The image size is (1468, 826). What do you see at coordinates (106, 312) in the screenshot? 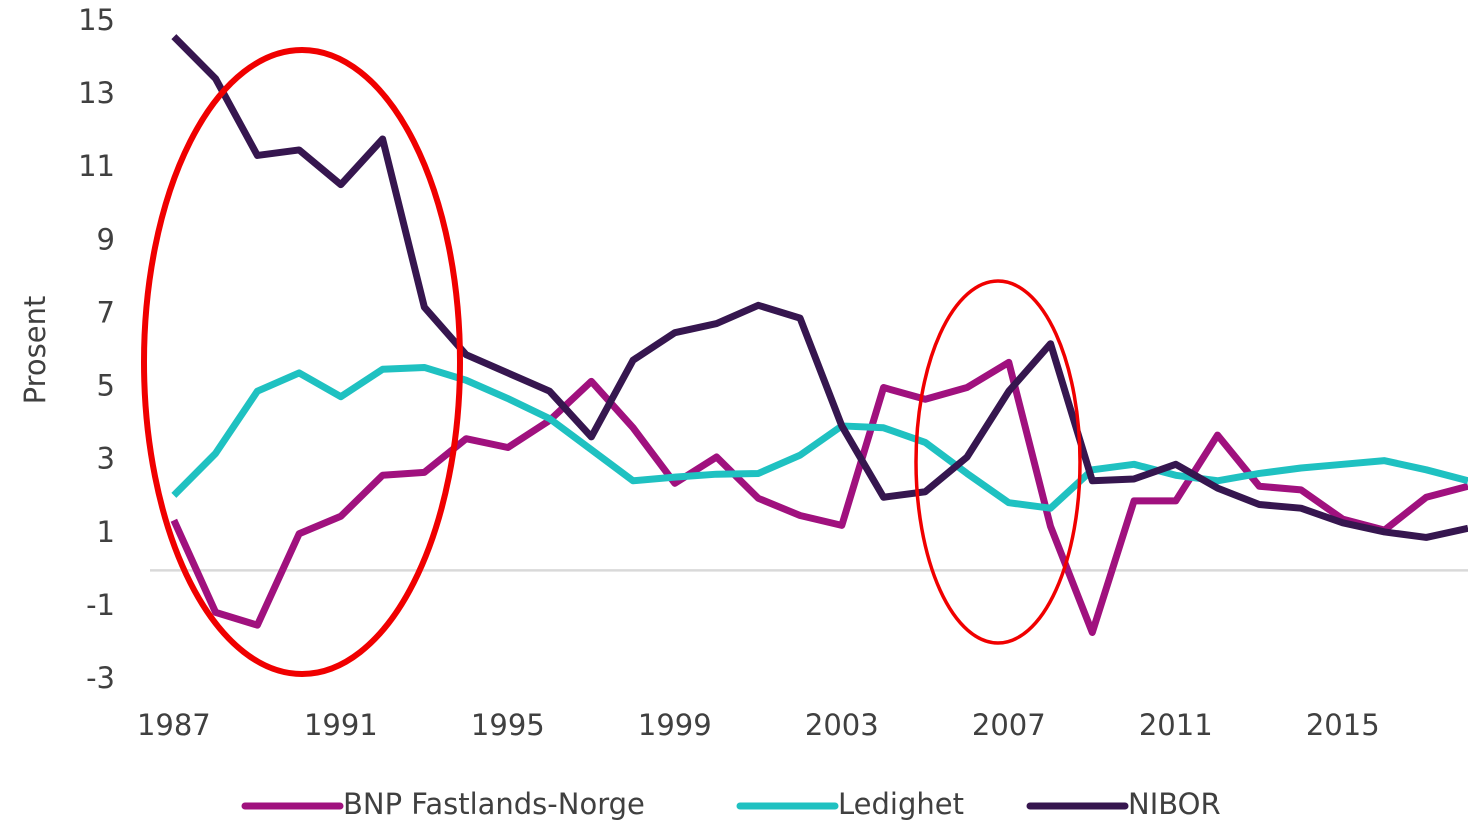
I see `y-tick-label: 7` at bounding box center [106, 312].